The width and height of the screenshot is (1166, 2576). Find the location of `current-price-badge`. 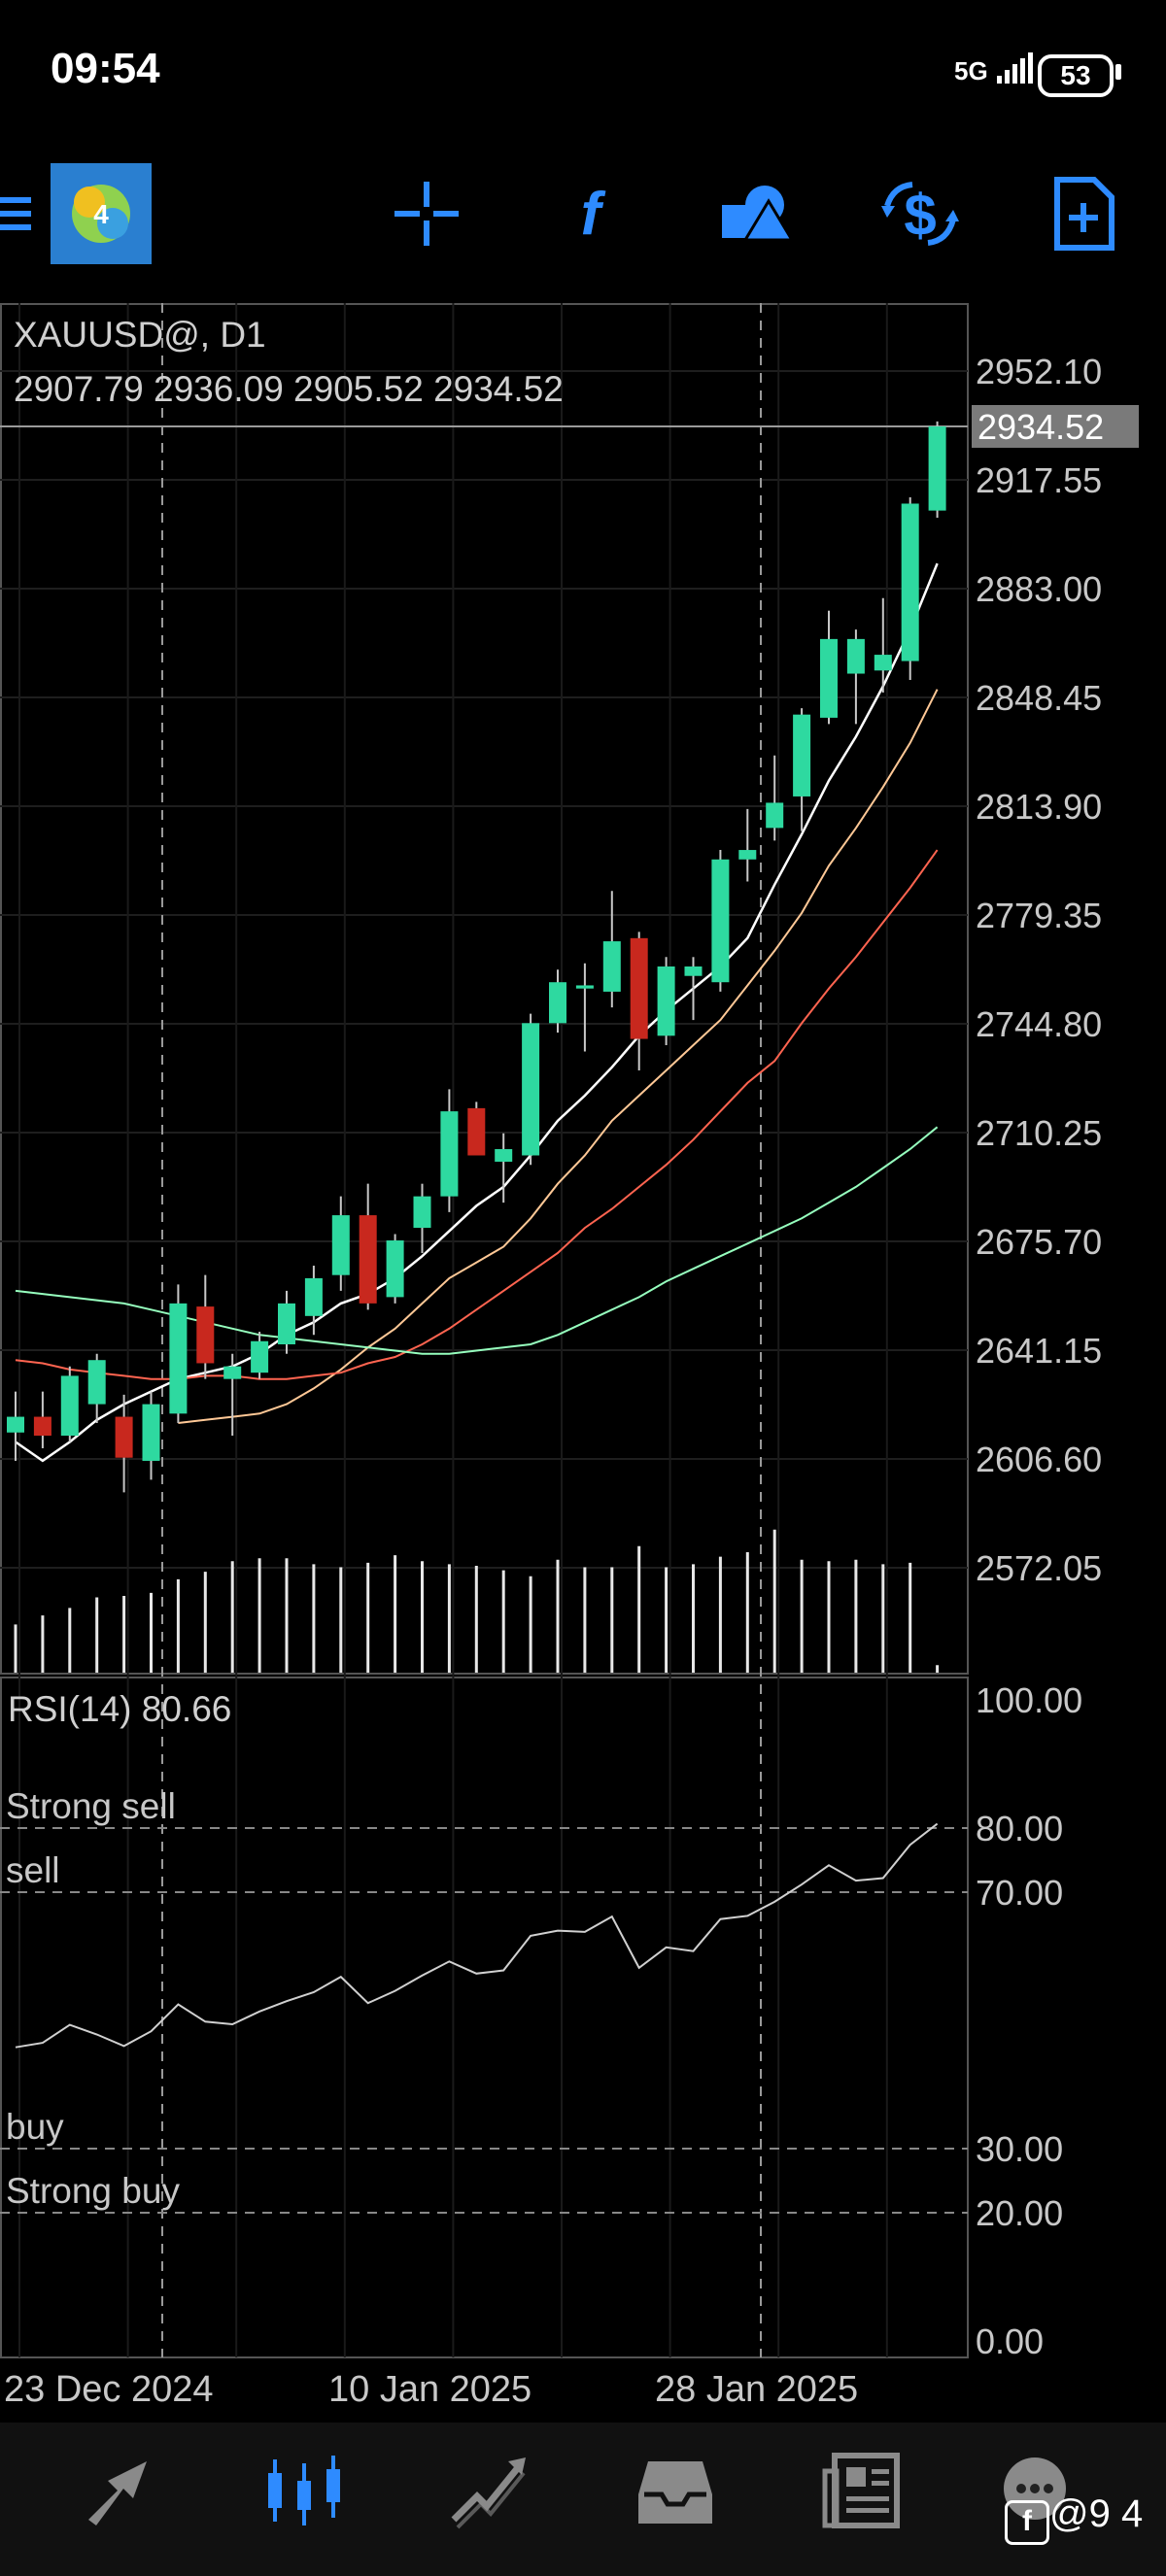

current-price-badge is located at coordinates (1055, 426).